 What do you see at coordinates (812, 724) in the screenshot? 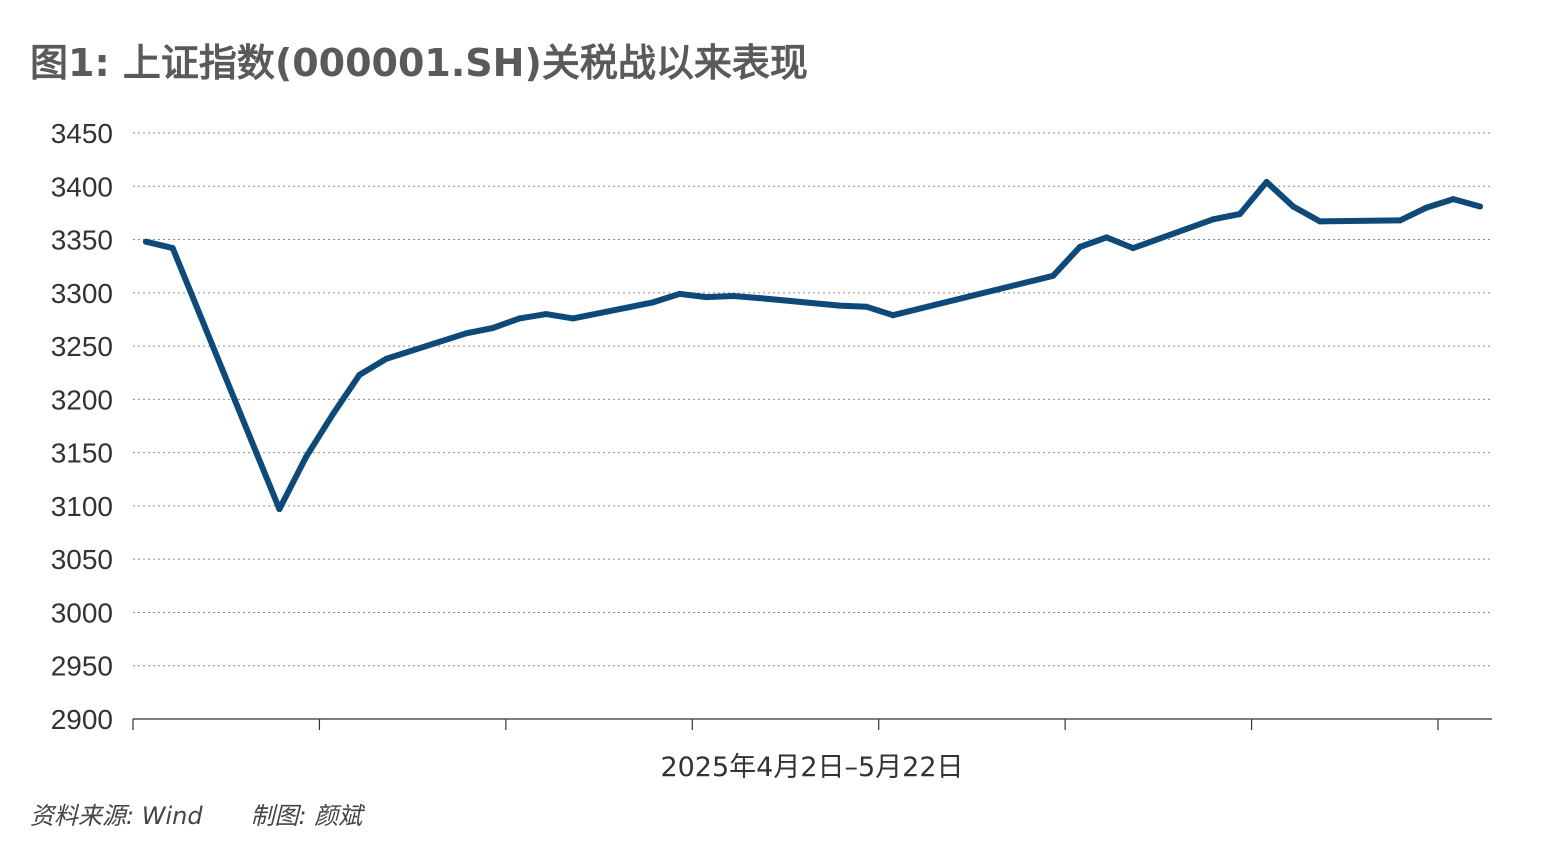
I see `x-axis` at bounding box center [812, 724].